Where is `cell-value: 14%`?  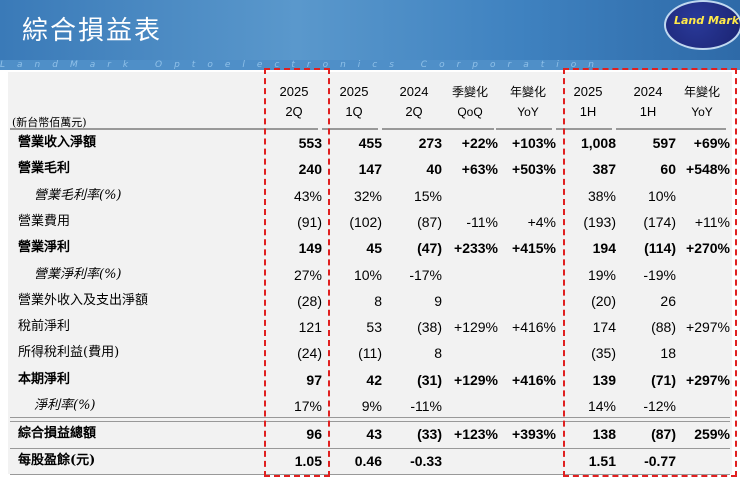
cell-value: 14% is located at coordinates (601, 406).